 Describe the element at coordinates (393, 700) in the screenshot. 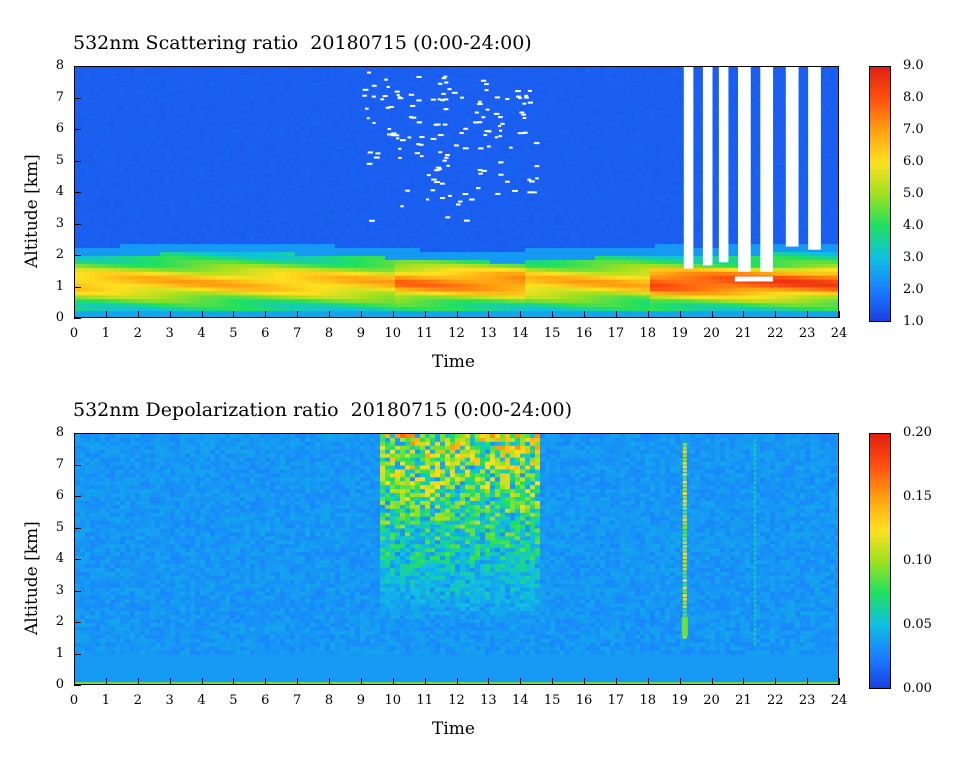

I see `x-tick-label: 10` at that location.